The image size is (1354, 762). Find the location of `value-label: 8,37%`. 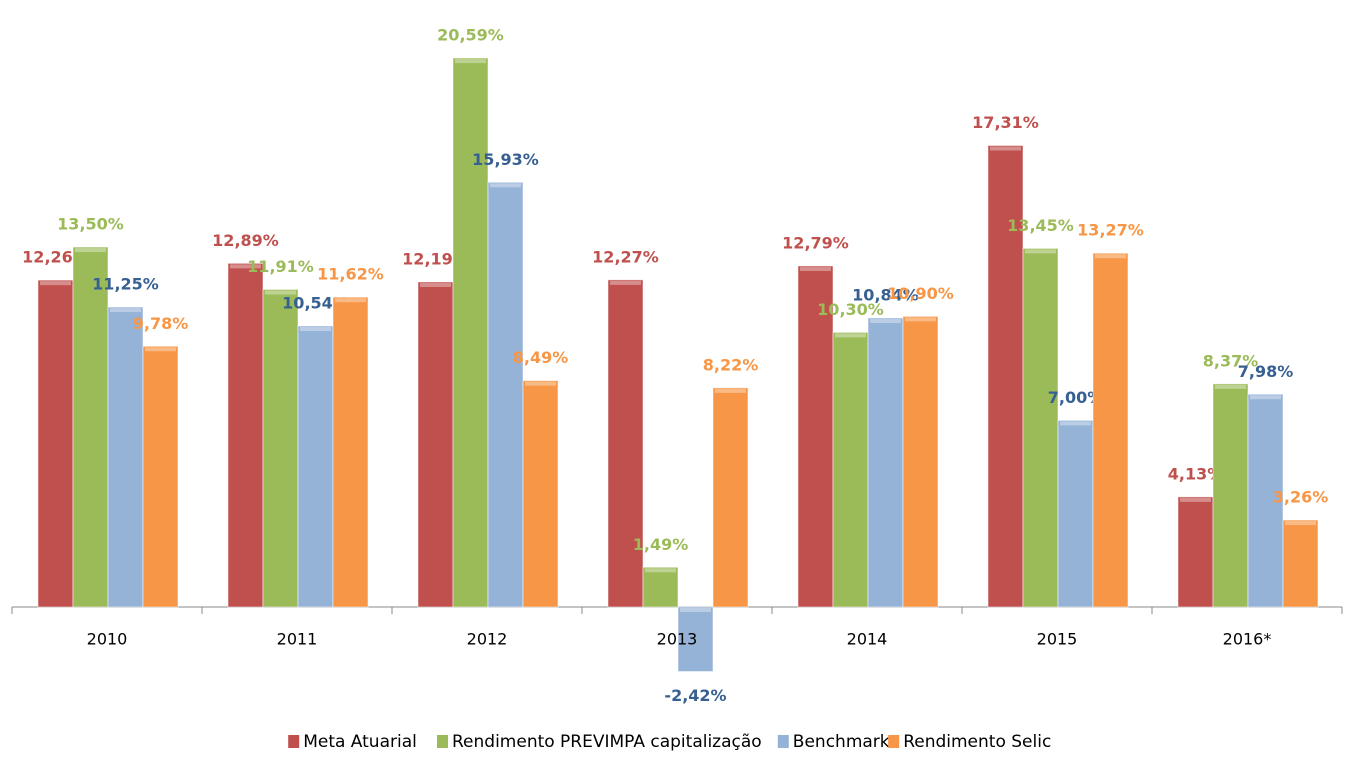

value-label: 8,37% is located at coordinates (1231, 360).